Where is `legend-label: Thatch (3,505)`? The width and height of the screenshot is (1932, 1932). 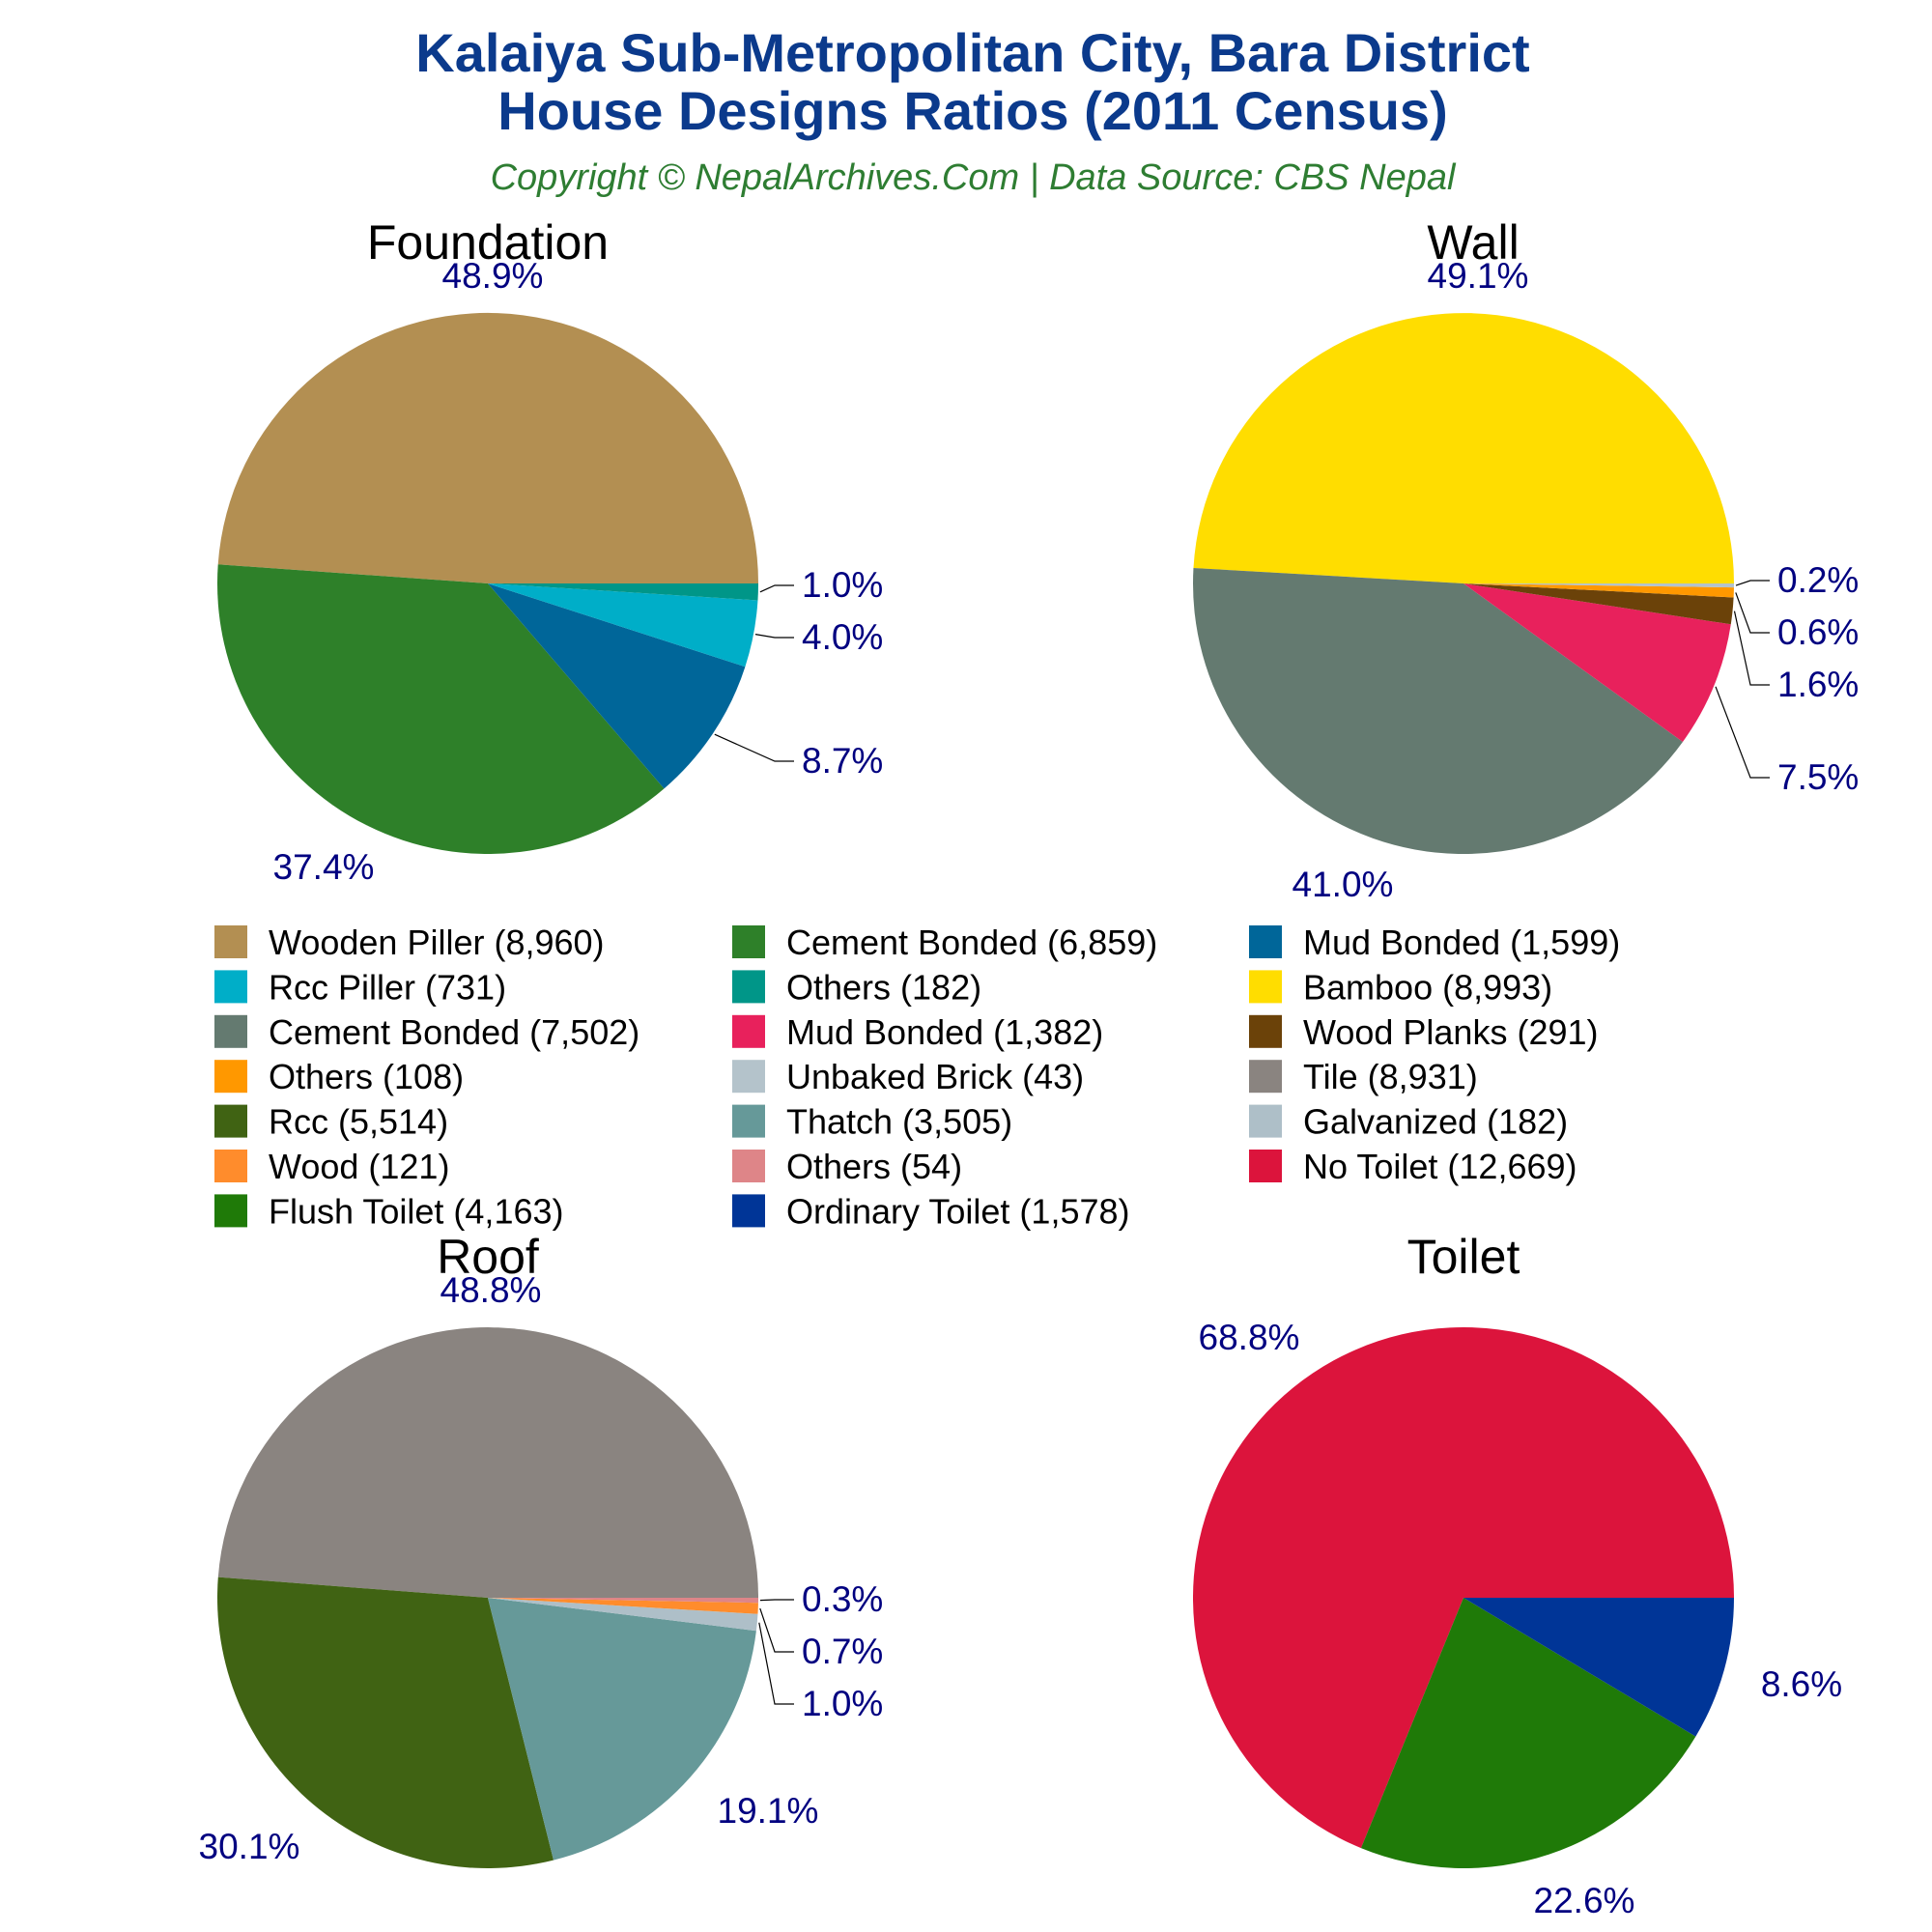 legend-label: Thatch (3,505) is located at coordinates (899, 1122).